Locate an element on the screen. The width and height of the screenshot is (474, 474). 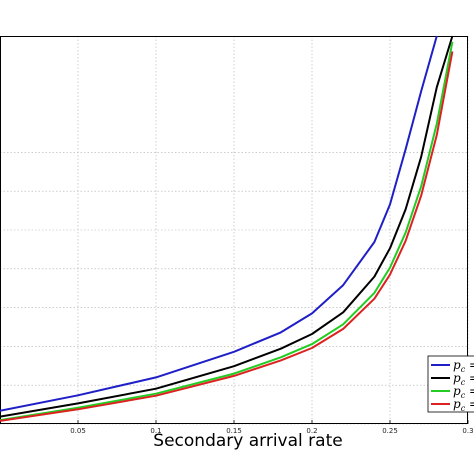
legend-label-3: pc = is located at coordinates (463, 392).